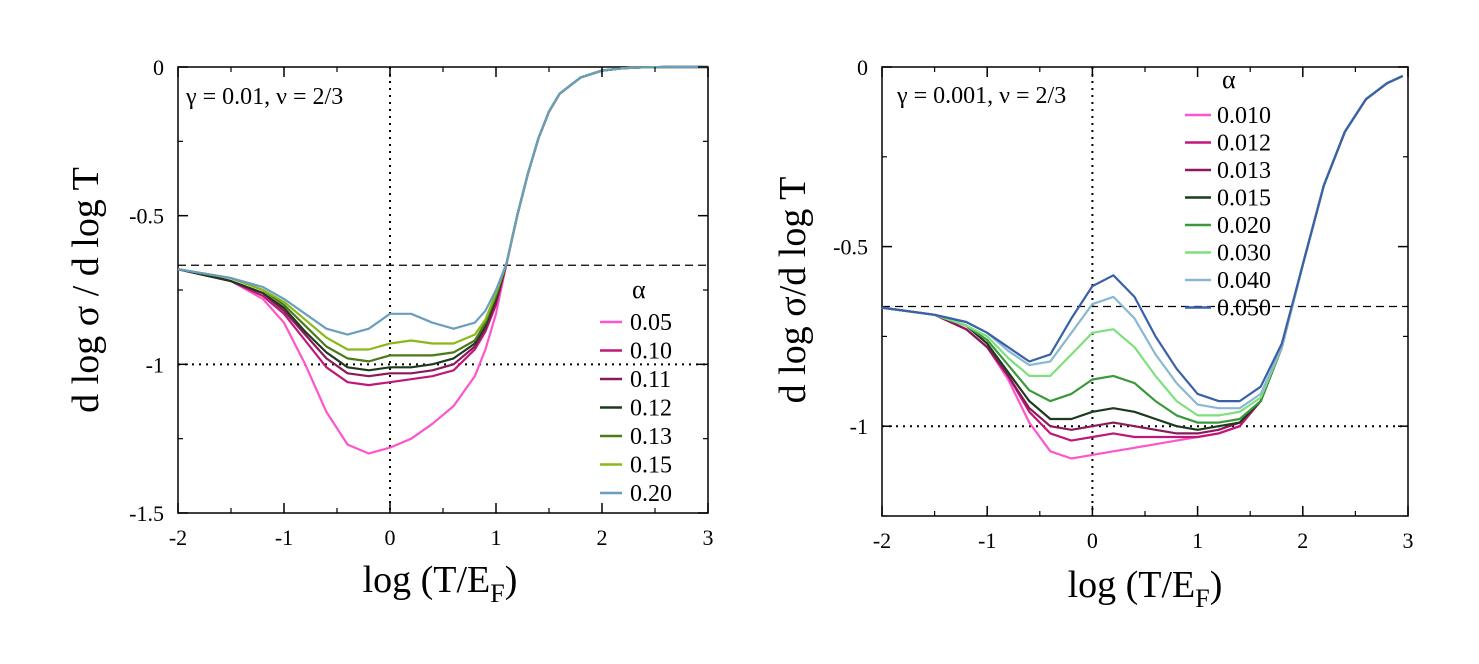 Image resolution: width=1479 pixels, height=664 pixels. What do you see at coordinates (1244, 116) in the screenshot?
I see `right-legend-label-0.010: 0.010` at bounding box center [1244, 116].